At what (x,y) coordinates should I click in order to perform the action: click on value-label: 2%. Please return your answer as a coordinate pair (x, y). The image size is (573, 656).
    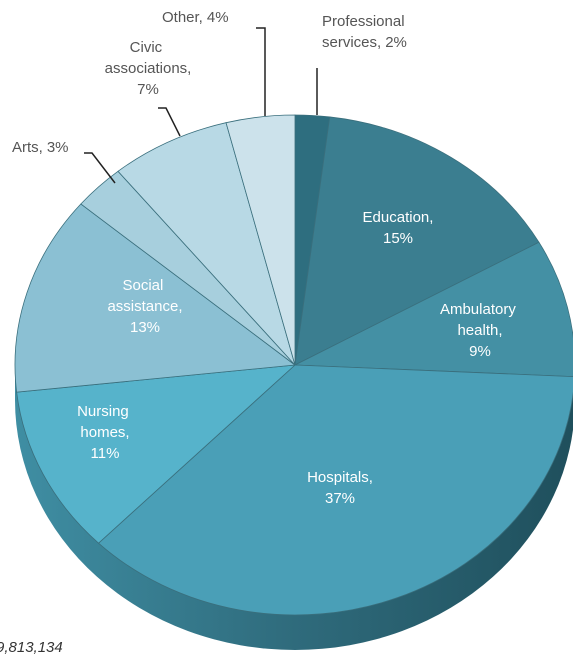
    Looking at the image, I should click on (396, 42).